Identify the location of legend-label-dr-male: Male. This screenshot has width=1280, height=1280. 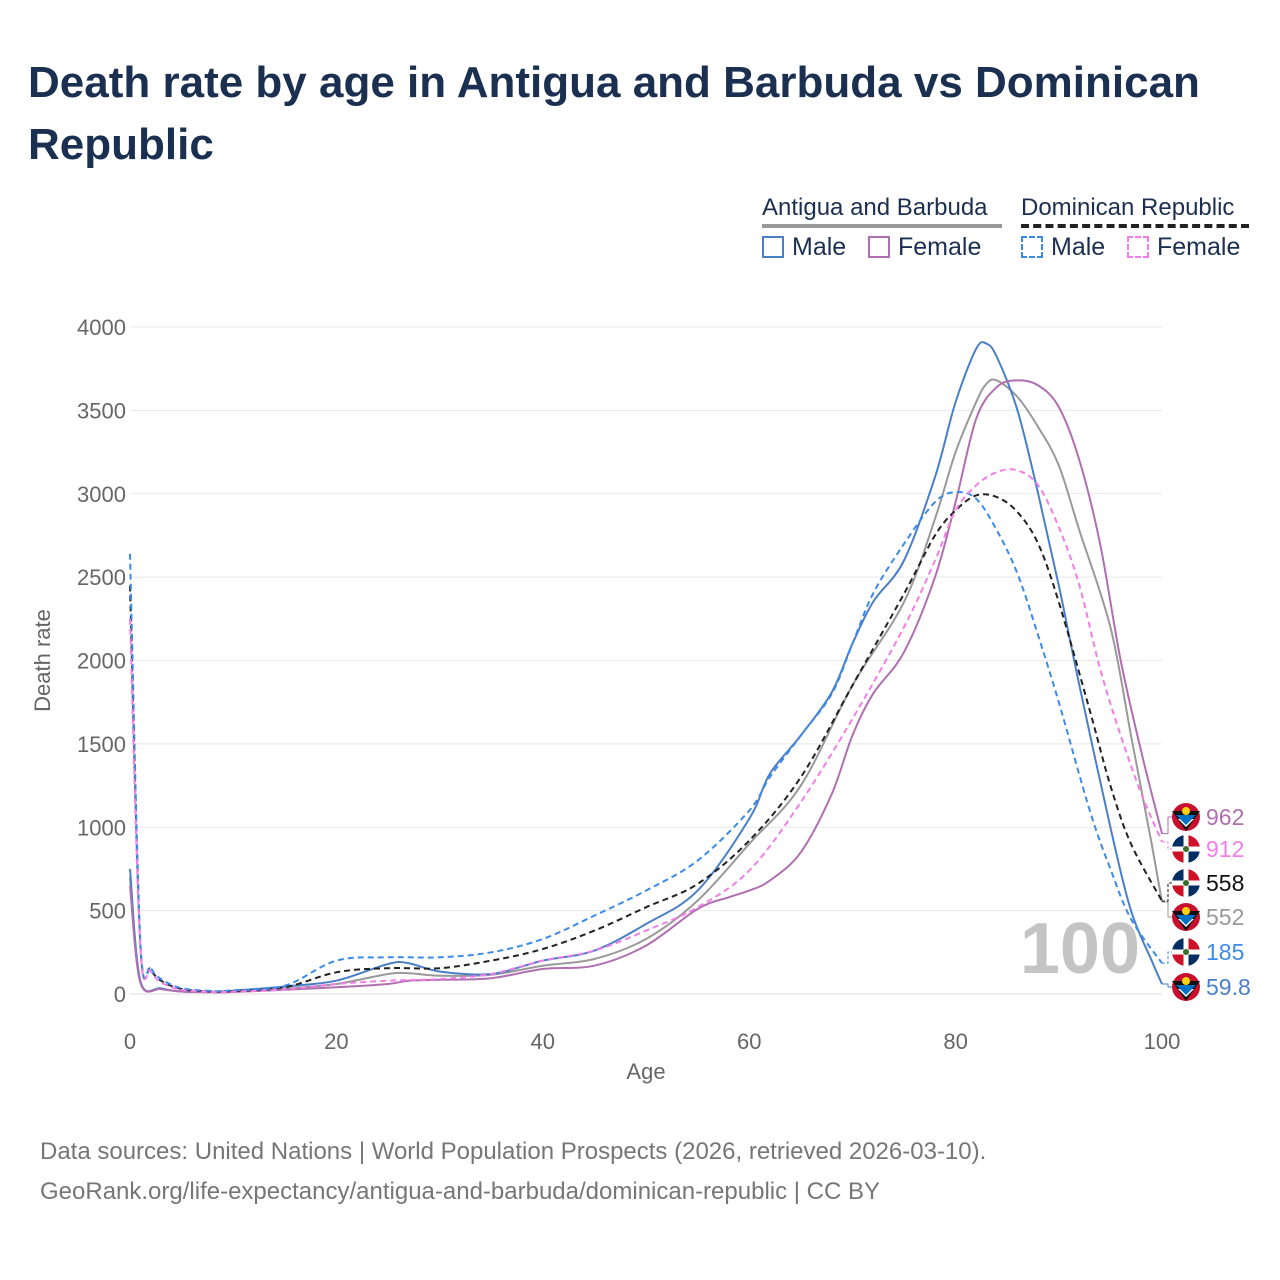
(1078, 247).